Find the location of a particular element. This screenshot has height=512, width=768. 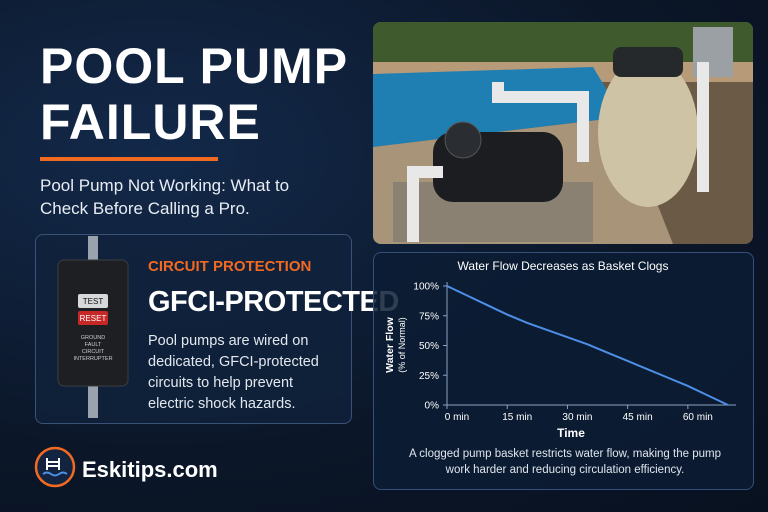

title-line: POOL PUMP is located at coordinates (194, 66).